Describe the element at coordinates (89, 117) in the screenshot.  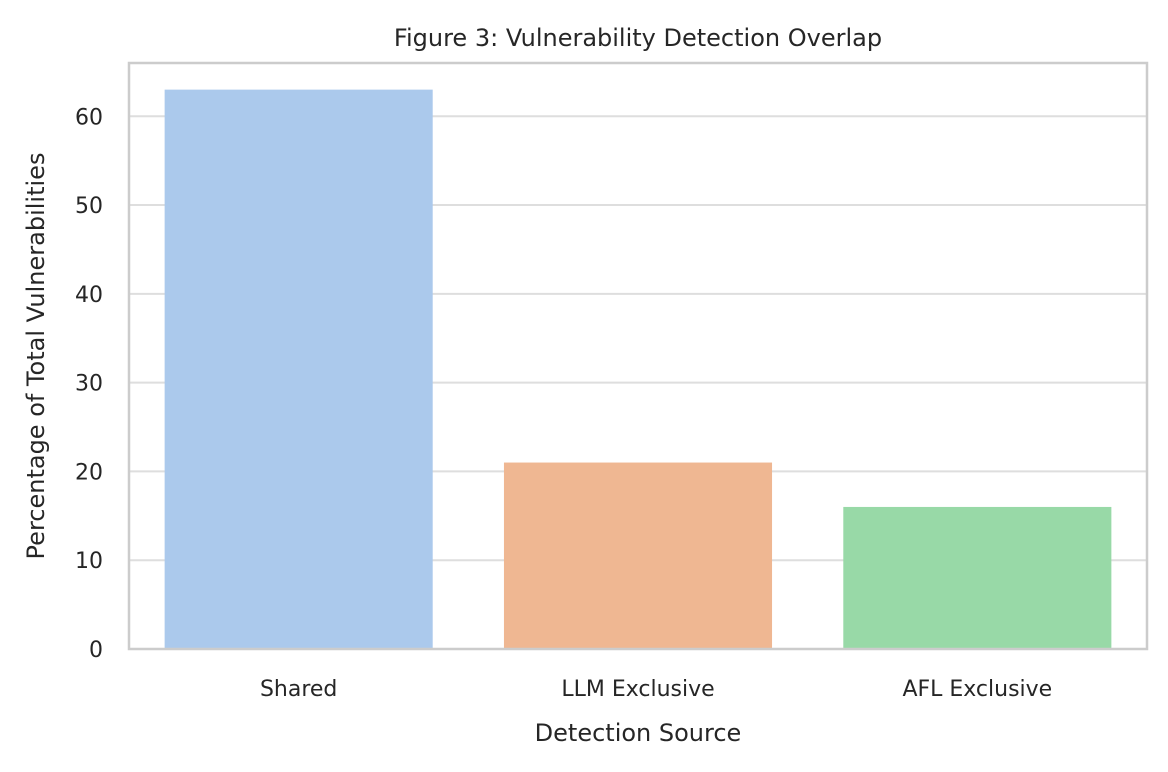
I see `y-tick-label: 60` at that location.